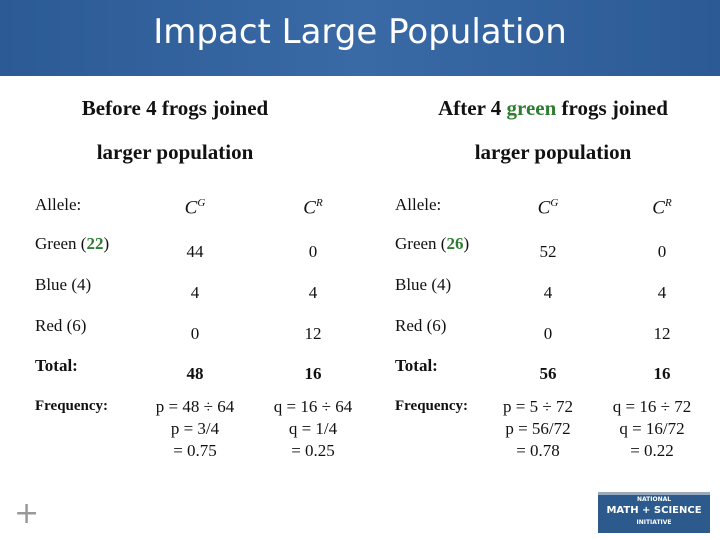  Describe the element at coordinates (538, 450) in the screenshot. I see `frequency-line: = 0.78` at that location.